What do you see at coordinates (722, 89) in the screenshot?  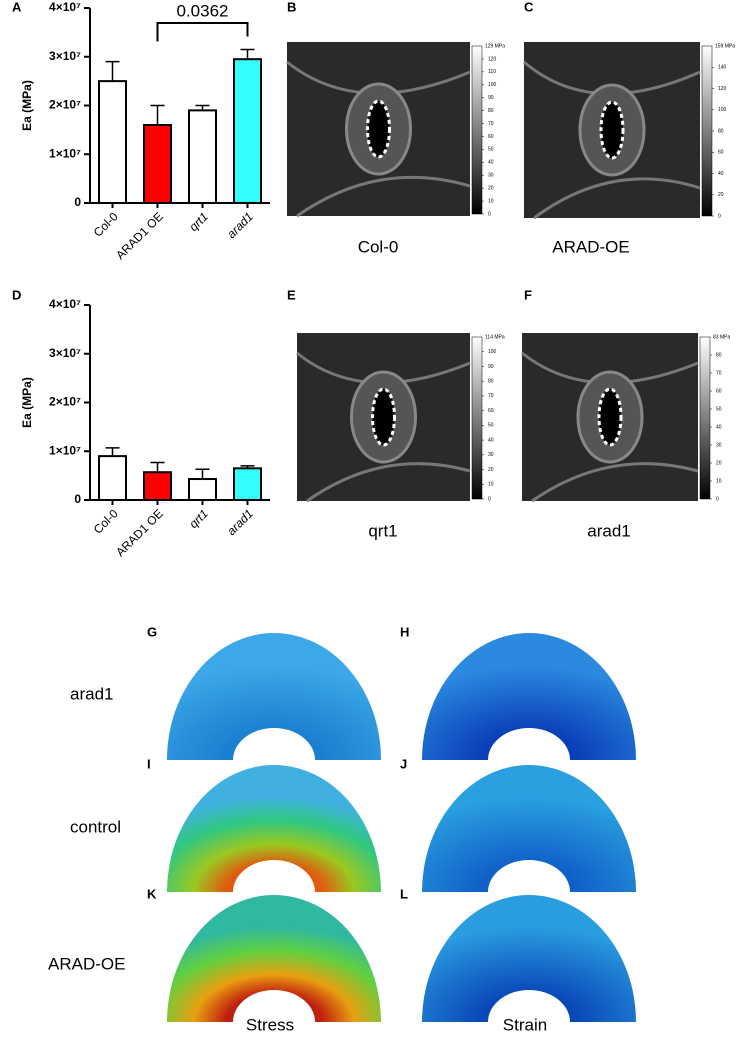 I see `colorbar-tick-label: 120` at bounding box center [722, 89].